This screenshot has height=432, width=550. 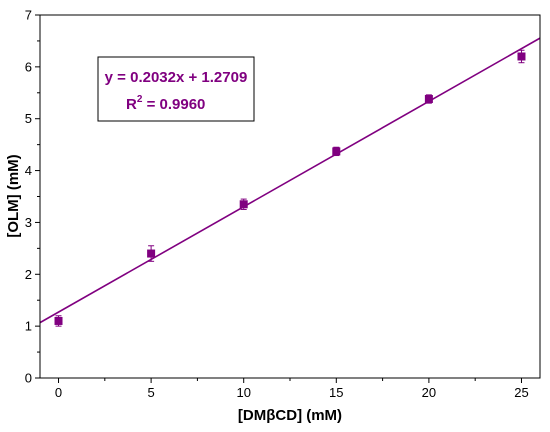 I want to click on equation-box-border, so click(x=176, y=89).